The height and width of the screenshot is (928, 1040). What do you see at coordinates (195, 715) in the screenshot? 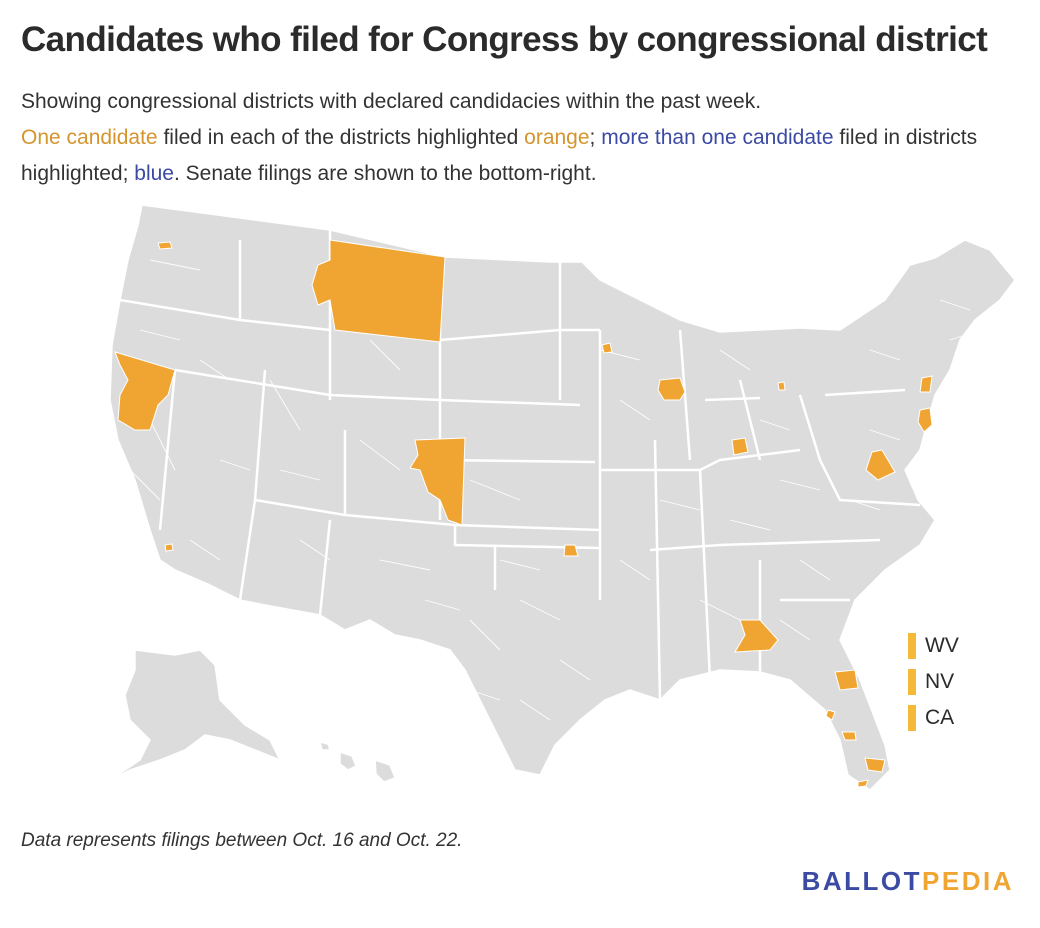
I see `alaska-shape` at bounding box center [195, 715].